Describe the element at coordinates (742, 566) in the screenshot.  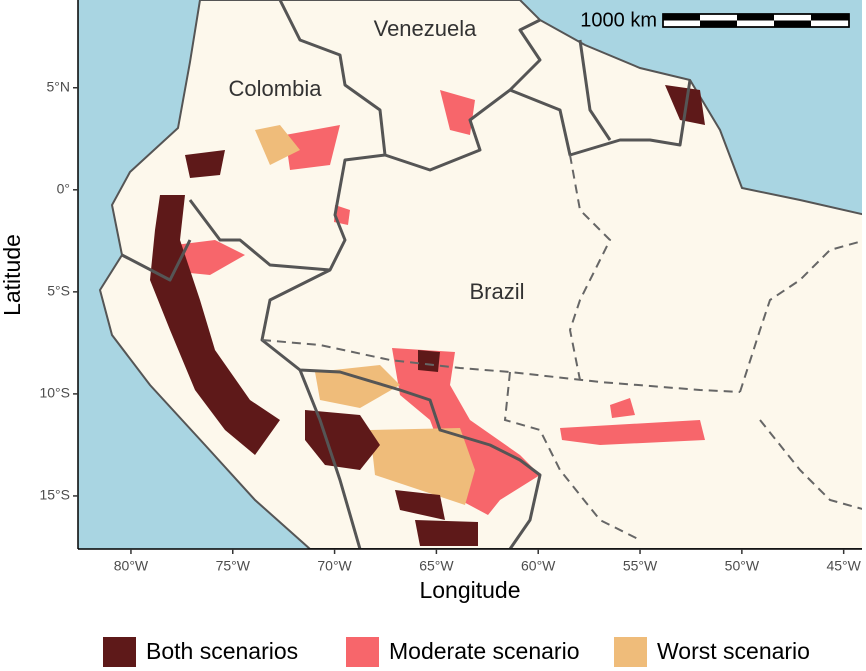
I see `x-tick-label: 50°W` at that location.